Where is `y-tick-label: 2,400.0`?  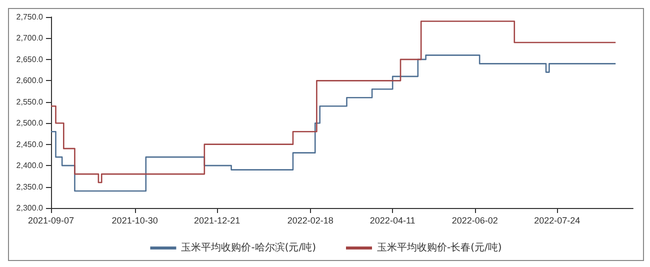 y-tick-label: 2,400.0 is located at coordinates (30, 165).